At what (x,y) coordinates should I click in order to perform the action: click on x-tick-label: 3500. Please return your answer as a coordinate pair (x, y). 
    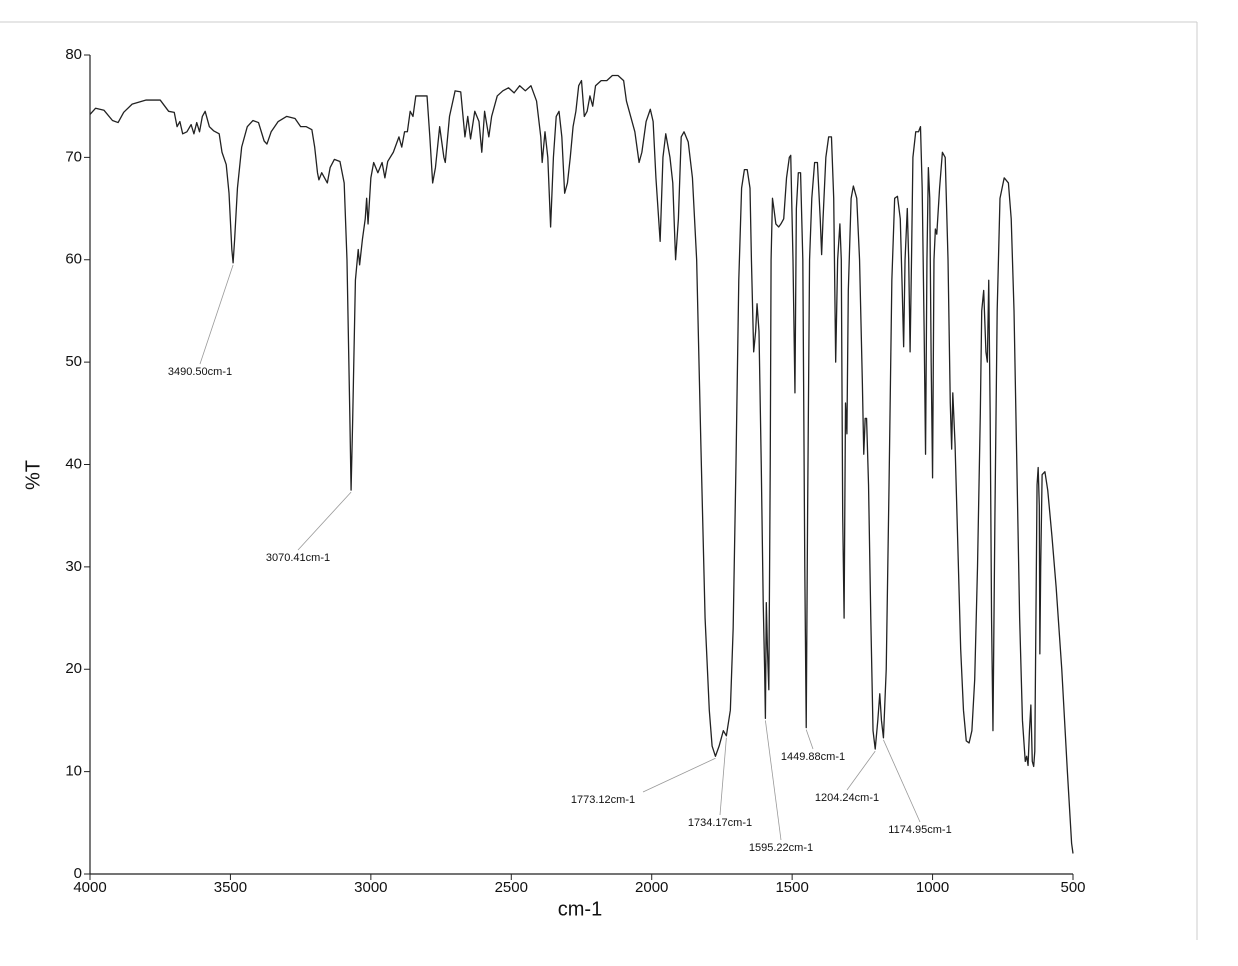
    Looking at the image, I should click on (230, 887).